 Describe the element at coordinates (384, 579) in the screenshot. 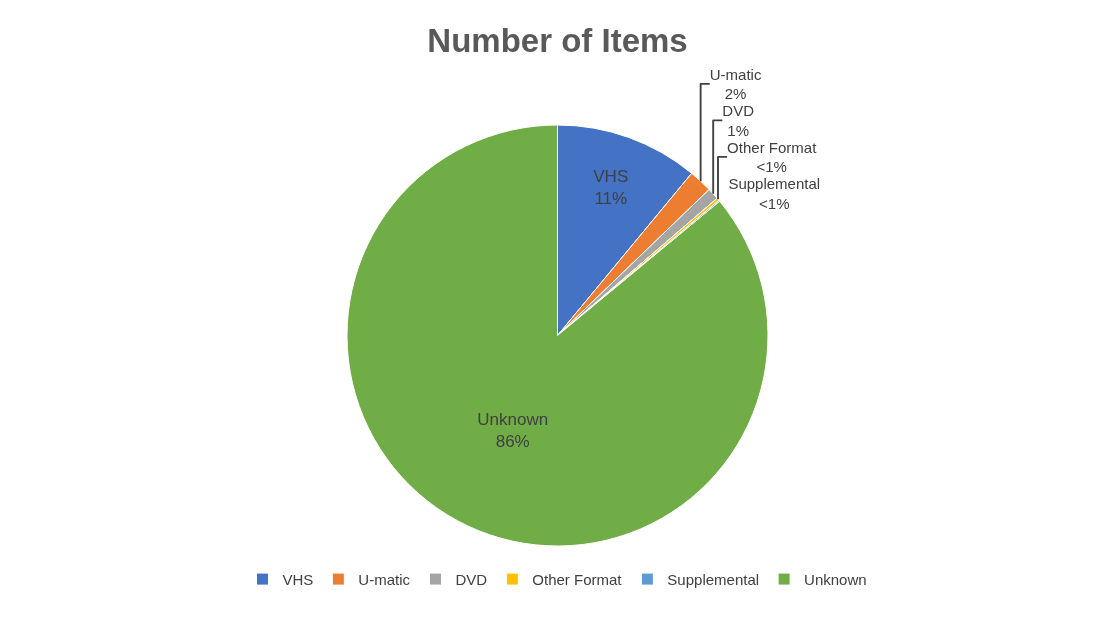

I see `legend-label: U-matic` at that location.